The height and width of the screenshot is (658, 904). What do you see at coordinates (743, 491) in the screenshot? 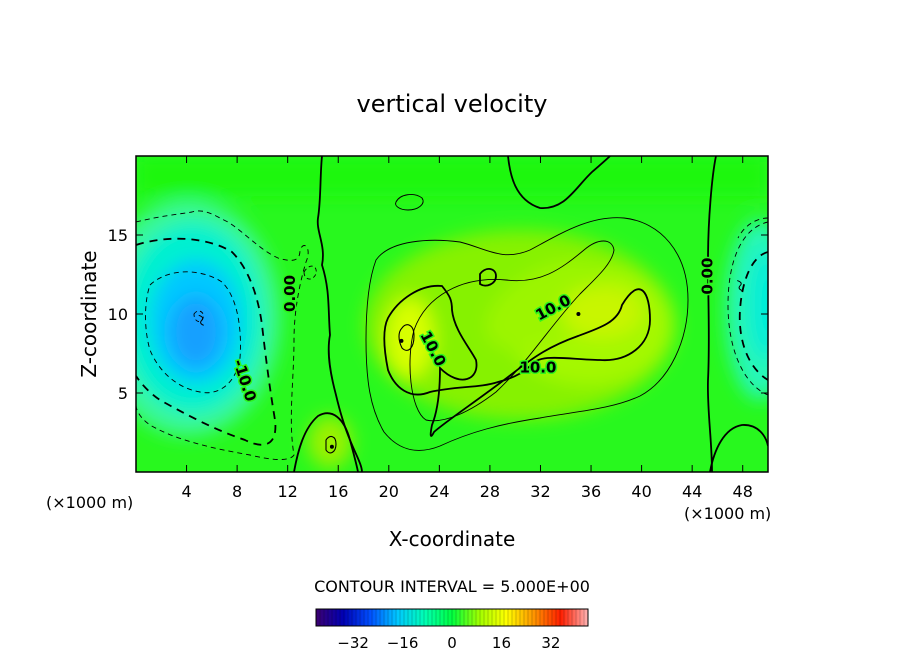
I see `x-tick-label: 48` at bounding box center [743, 491].